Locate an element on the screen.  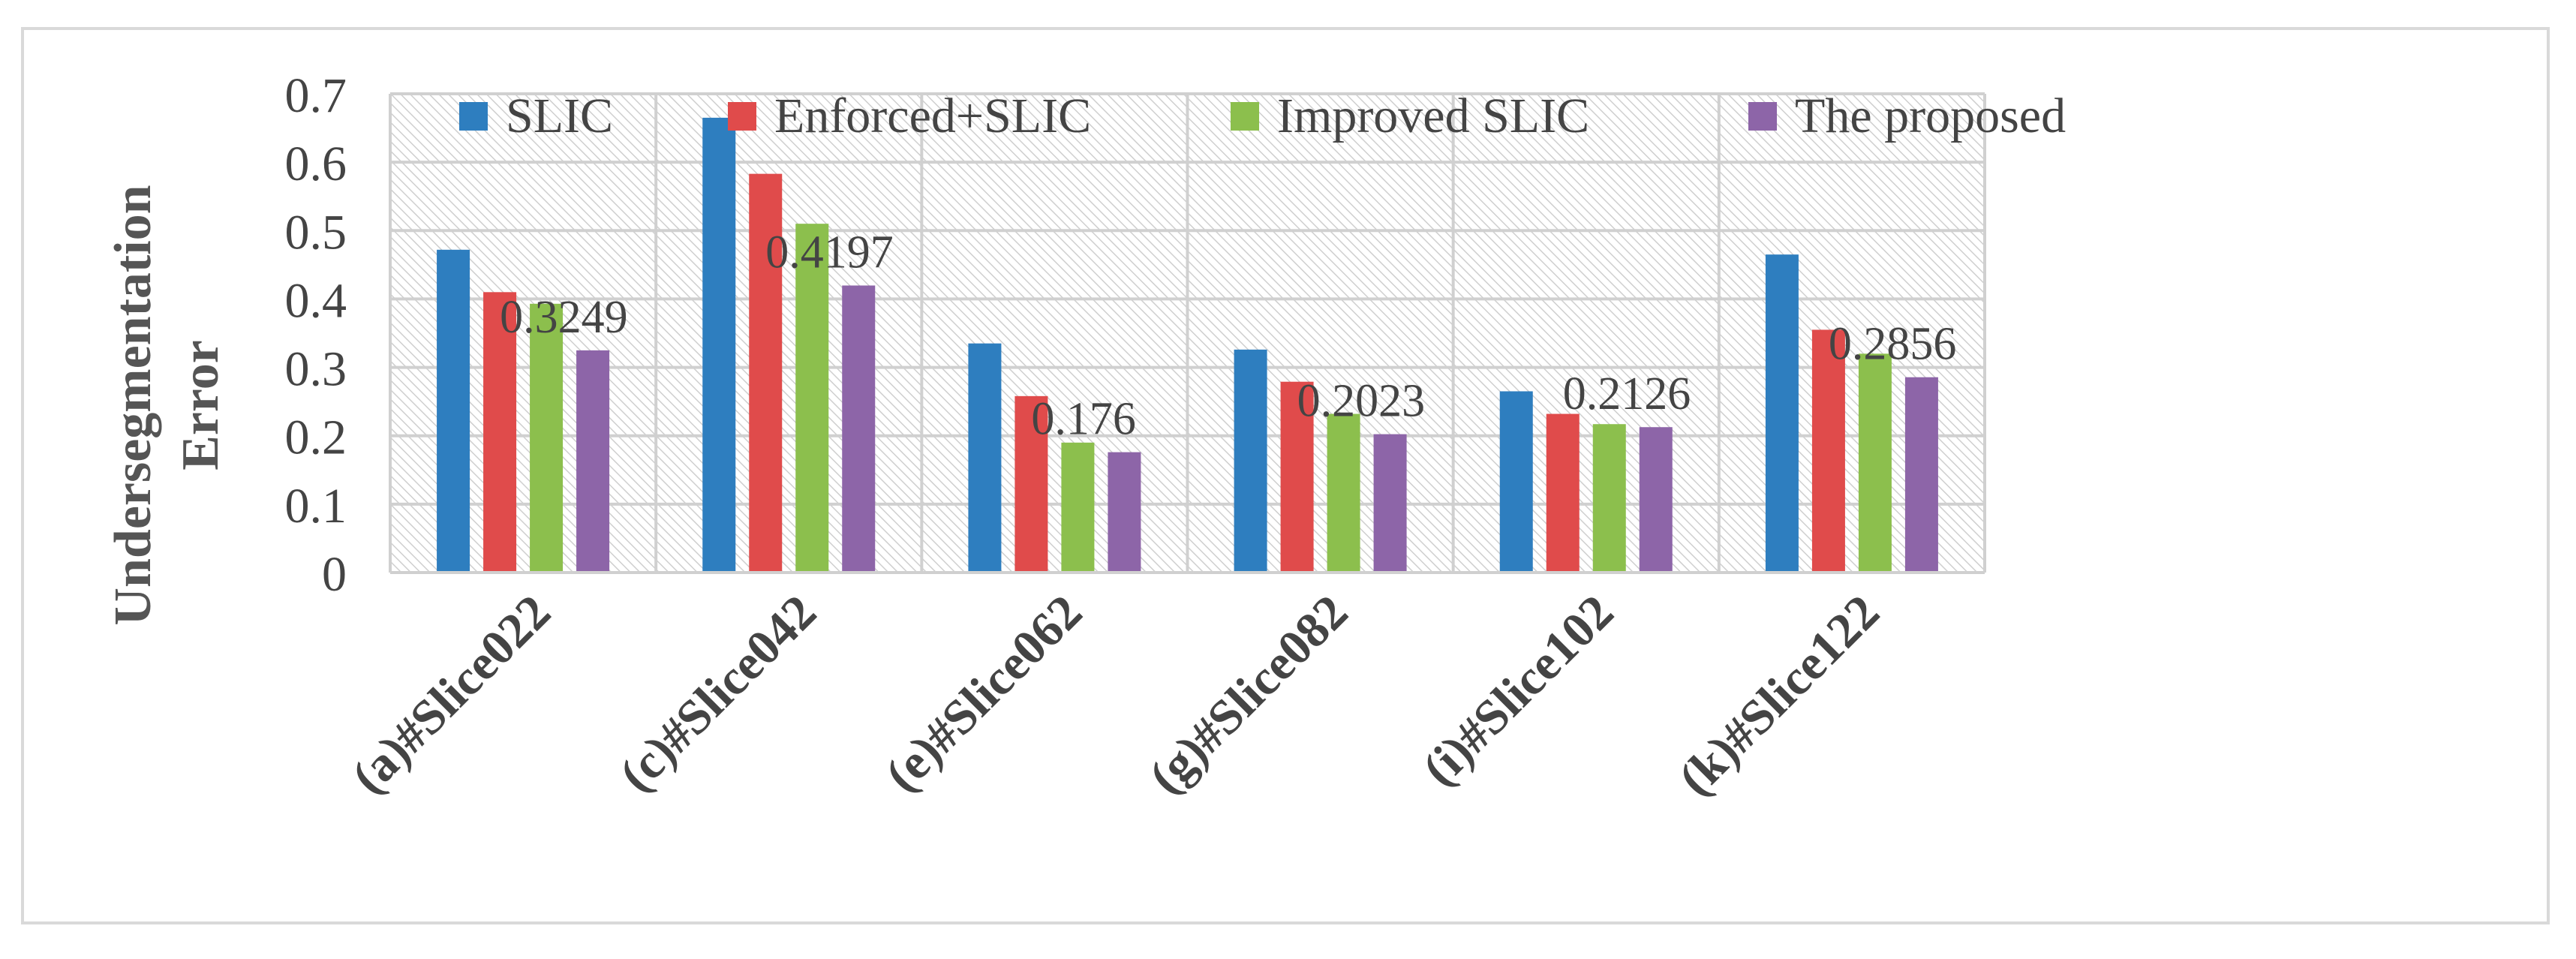
x-tick-label: (i)#Slice102 is located at coordinates (1518, 690).